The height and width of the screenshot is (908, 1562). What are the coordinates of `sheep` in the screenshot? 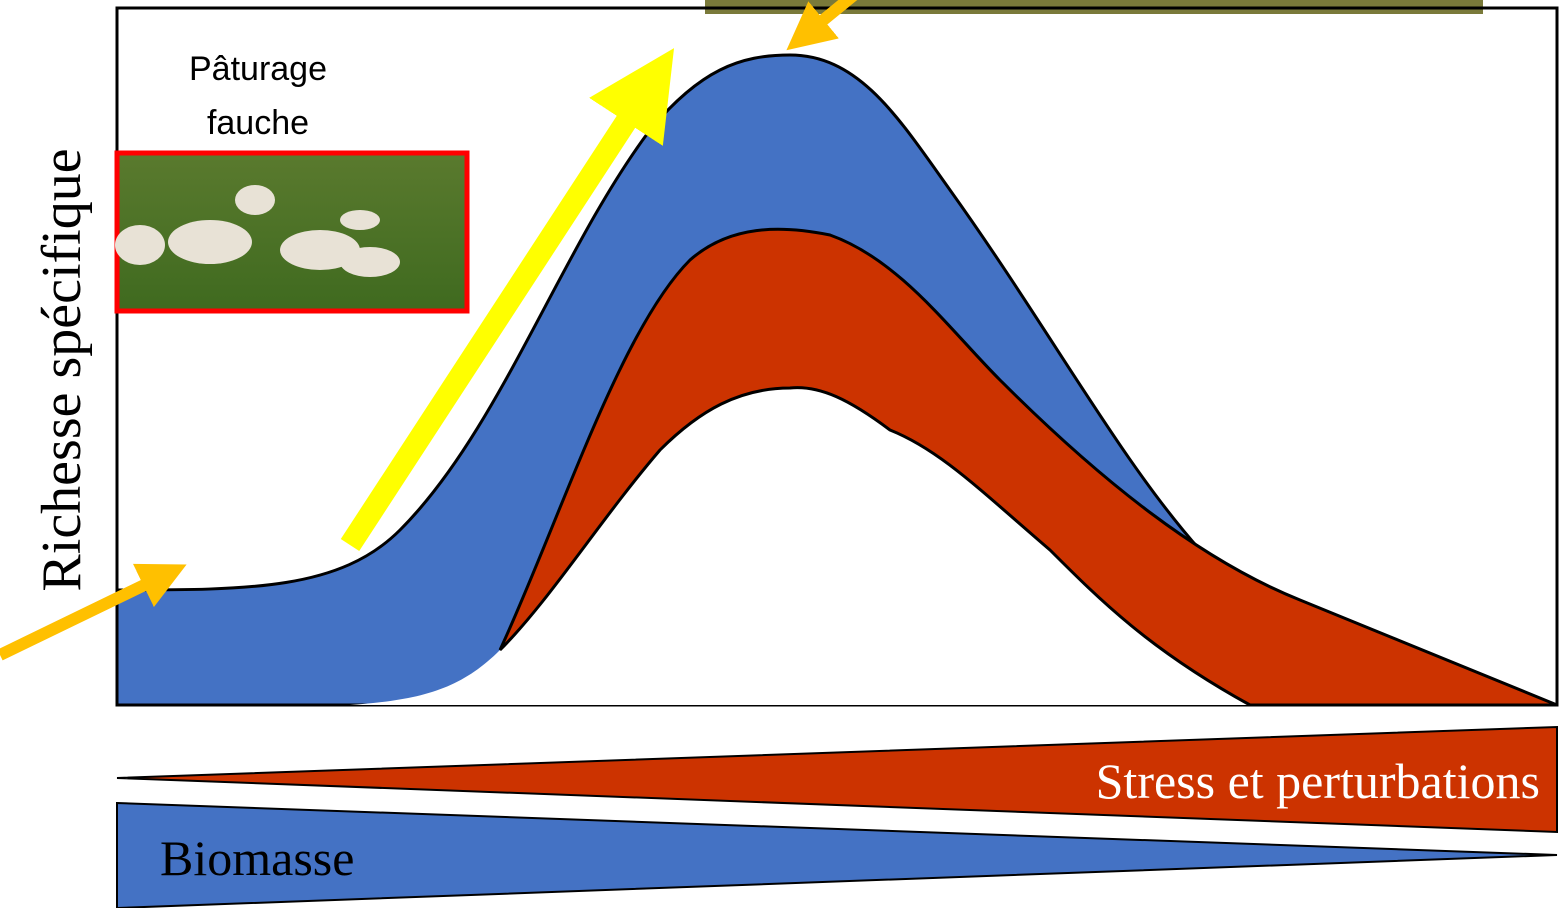 It's located at (257, 231).